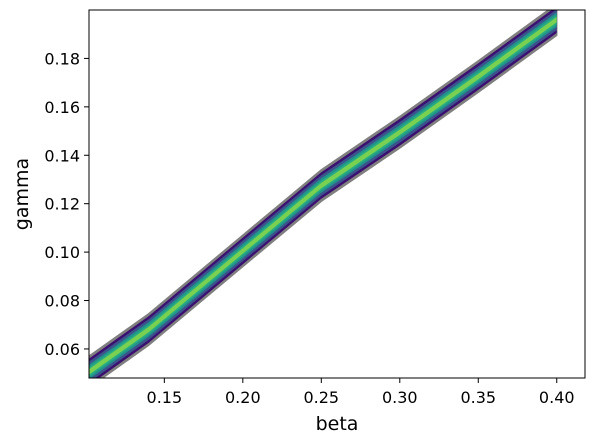 Image resolution: width=594 pixels, height=447 pixels. Describe the element at coordinates (62, 155) in the screenshot. I see `y-tick-label: 0.14` at that location.